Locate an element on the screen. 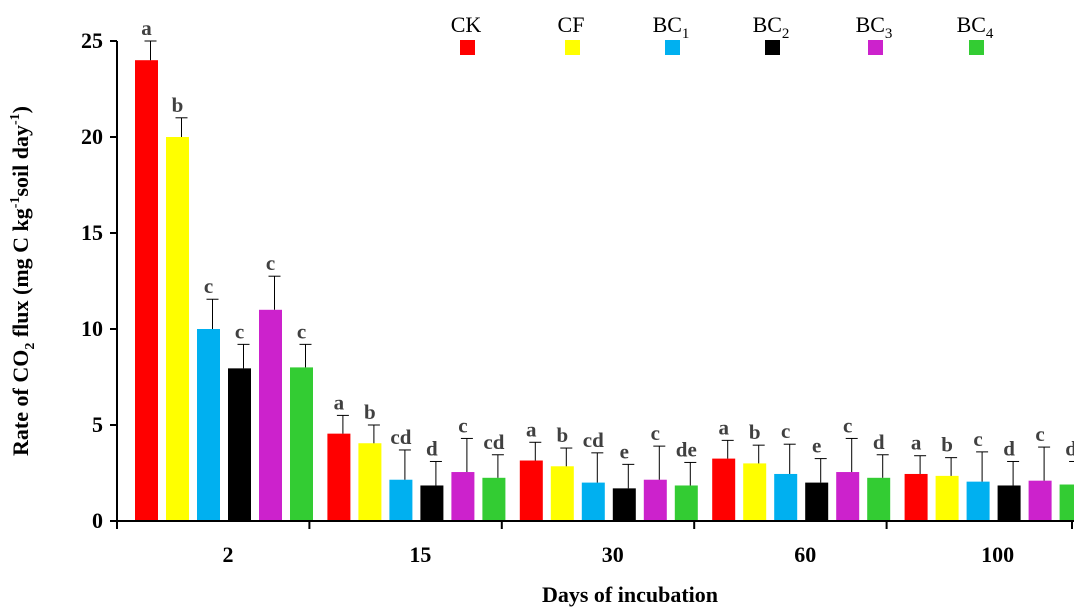  legend-label-base-CK: CK is located at coordinates (466, 24).